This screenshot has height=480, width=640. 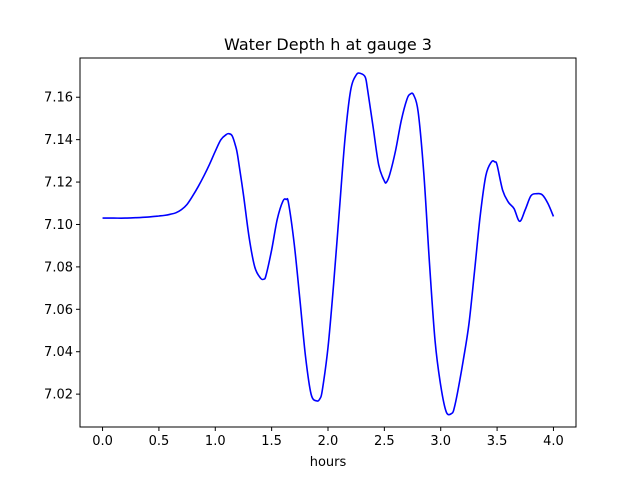 I want to click on x-tick-label: 1.0, so click(x=215, y=441).